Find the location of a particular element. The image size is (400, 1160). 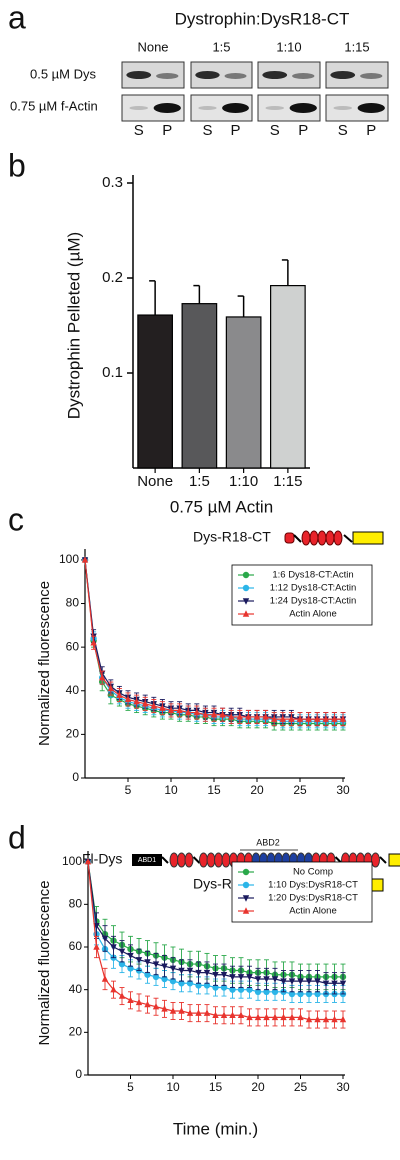

y-tick-label: 0.1 is located at coordinates (112, 372).